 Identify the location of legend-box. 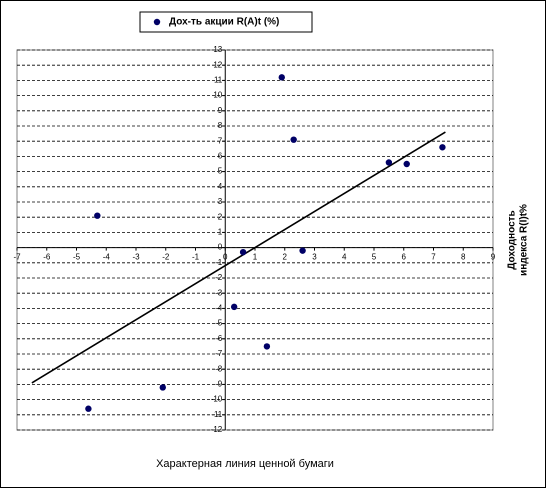
(226, 22).